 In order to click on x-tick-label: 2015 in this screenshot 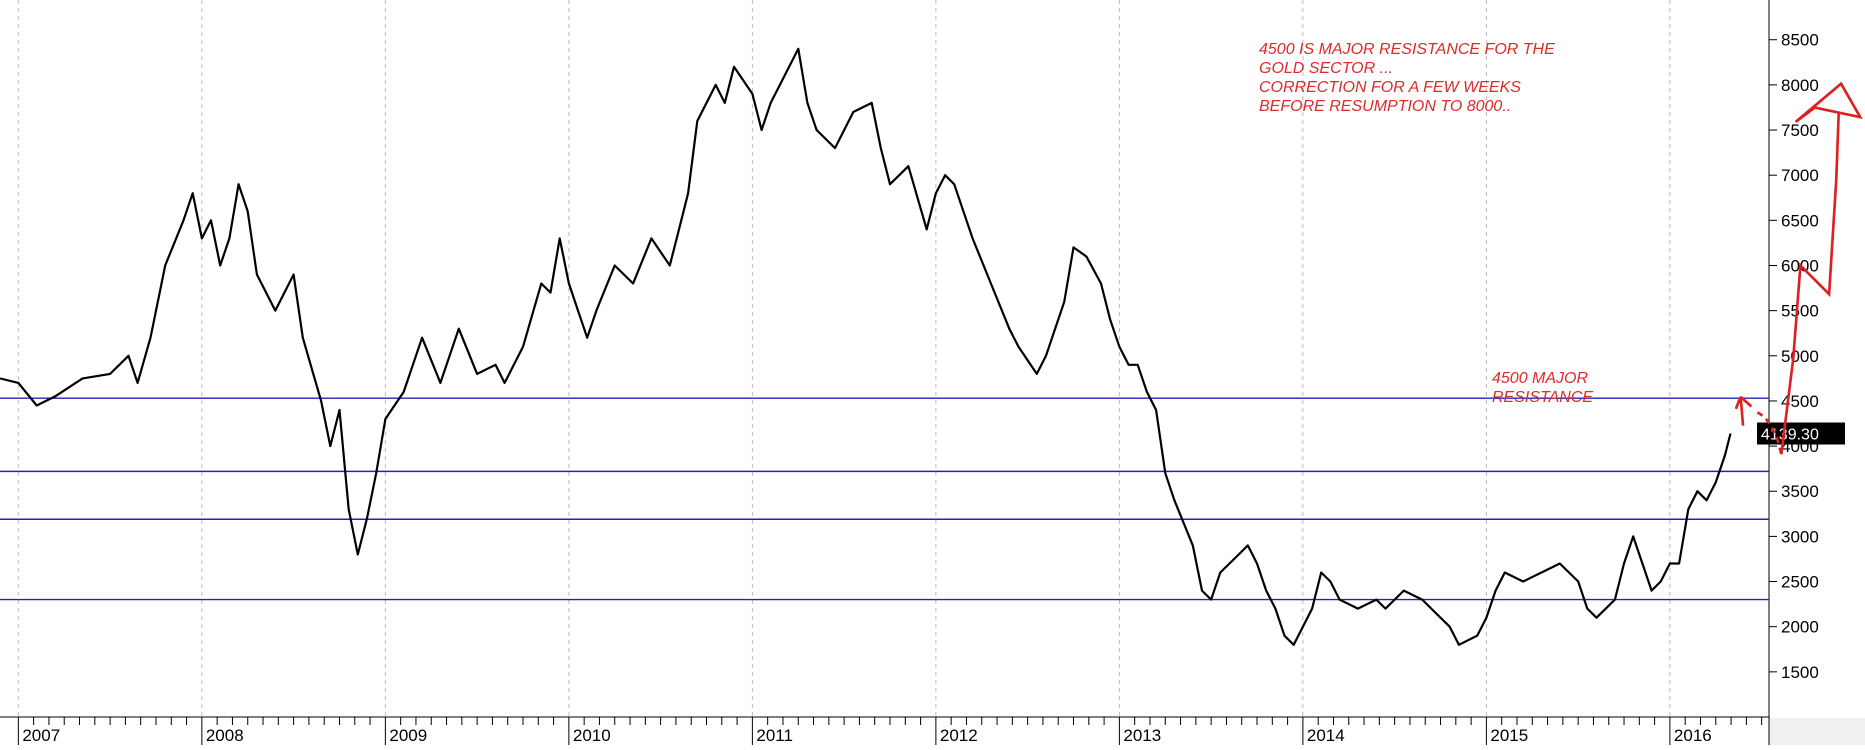, I will do `click(1509, 735)`.